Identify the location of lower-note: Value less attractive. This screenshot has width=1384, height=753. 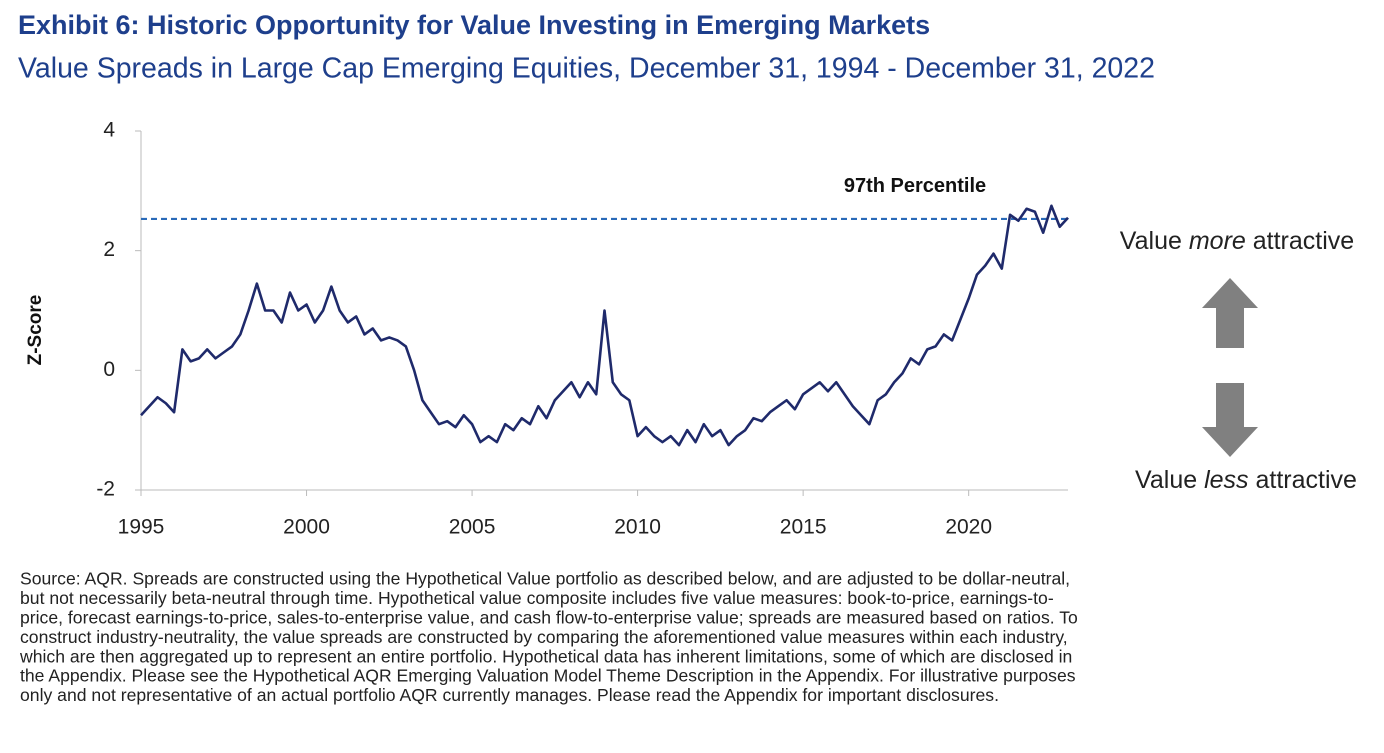
(1246, 480).